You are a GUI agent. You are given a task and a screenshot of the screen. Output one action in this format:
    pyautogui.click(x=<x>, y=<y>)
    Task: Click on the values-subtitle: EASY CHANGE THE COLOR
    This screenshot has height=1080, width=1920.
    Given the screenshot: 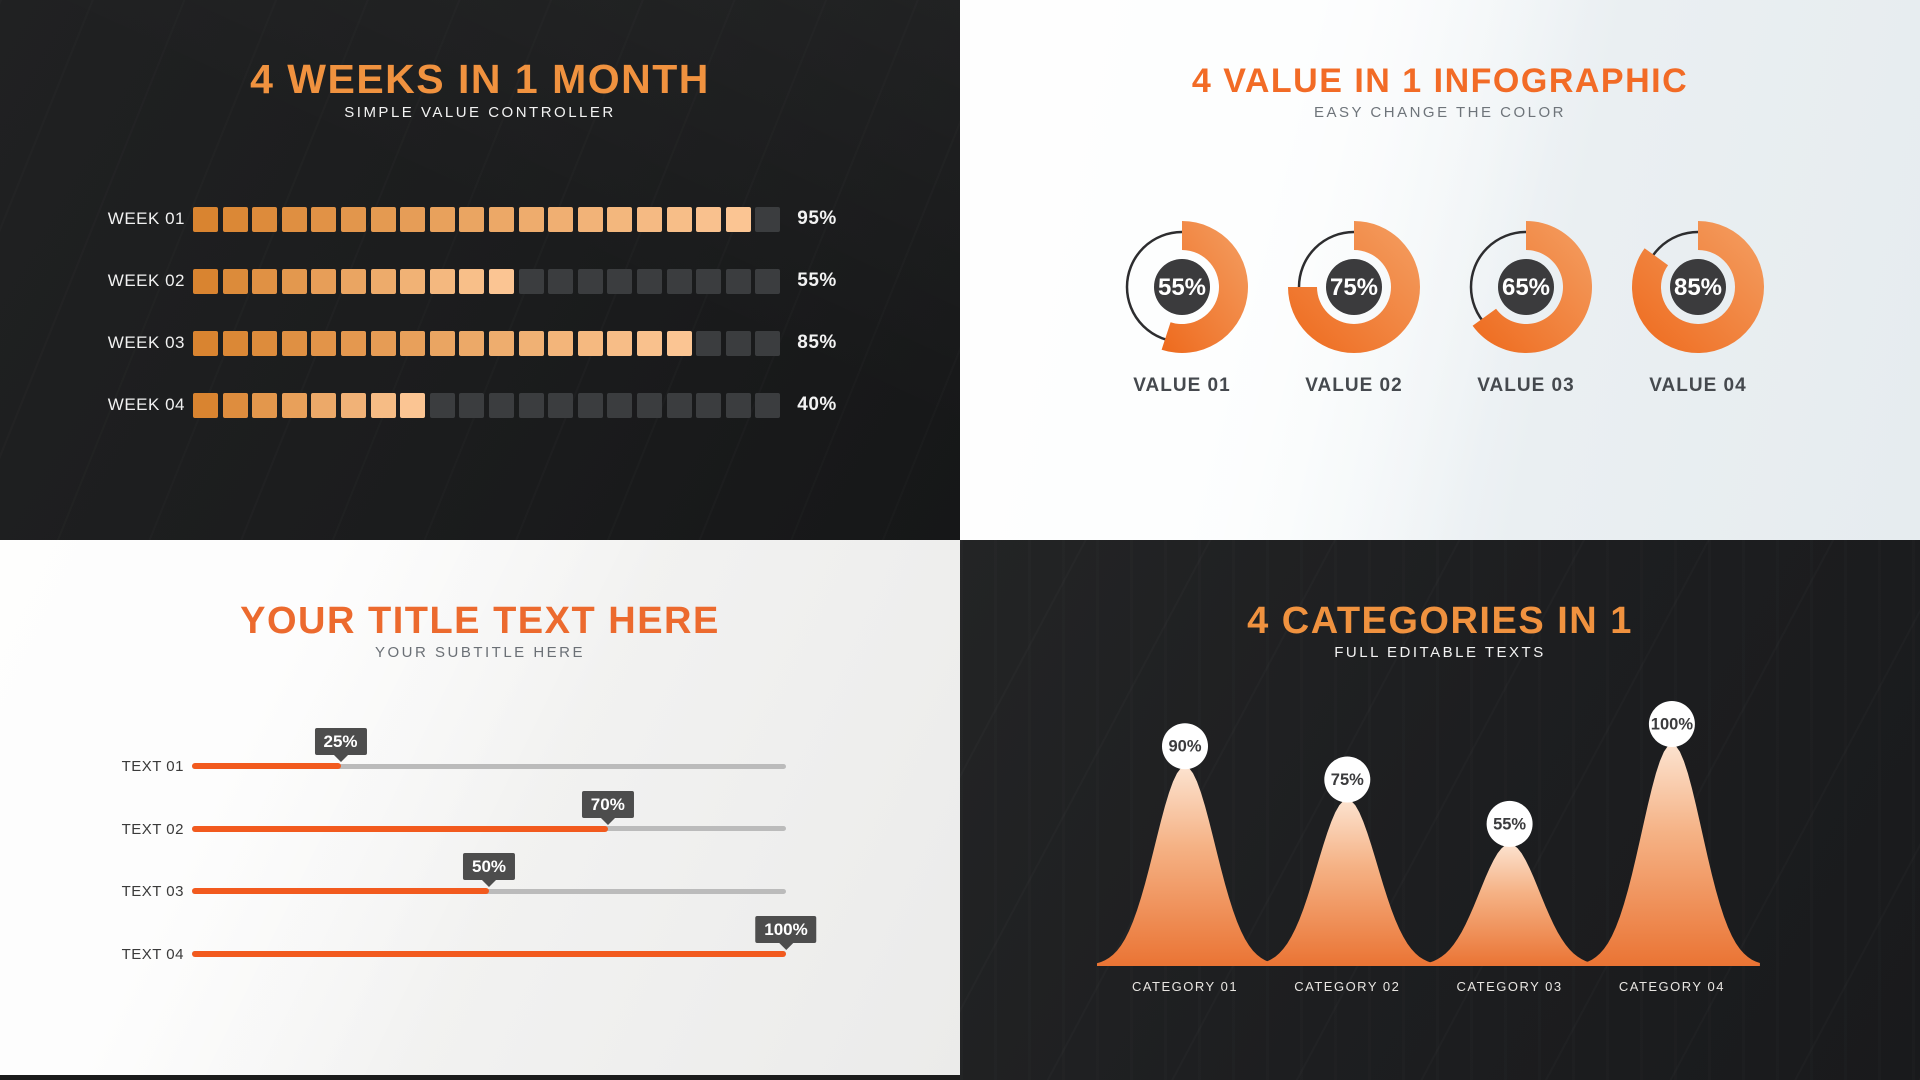 What is the action you would take?
    pyautogui.click(x=1440, y=112)
    